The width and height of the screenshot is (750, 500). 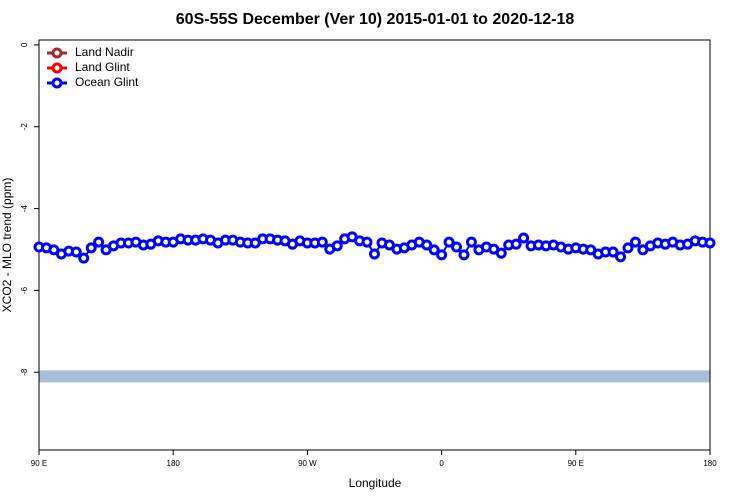 I want to click on x-tick-label: 0, so click(x=441, y=463).